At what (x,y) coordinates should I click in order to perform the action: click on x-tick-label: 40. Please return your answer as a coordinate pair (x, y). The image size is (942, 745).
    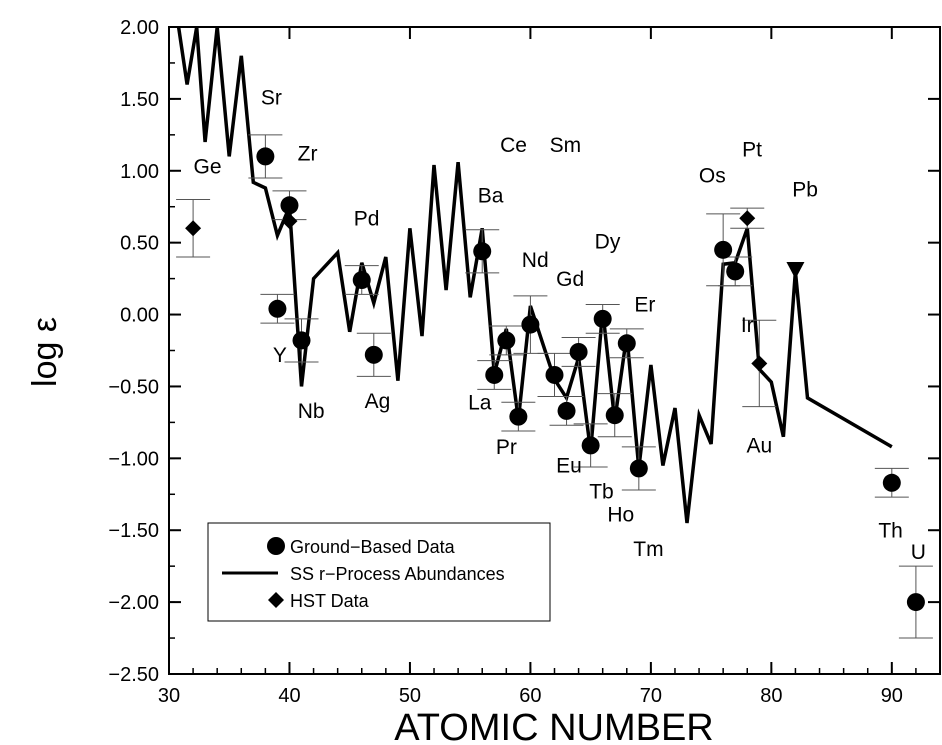
    Looking at the image, I should click on (289, 696).